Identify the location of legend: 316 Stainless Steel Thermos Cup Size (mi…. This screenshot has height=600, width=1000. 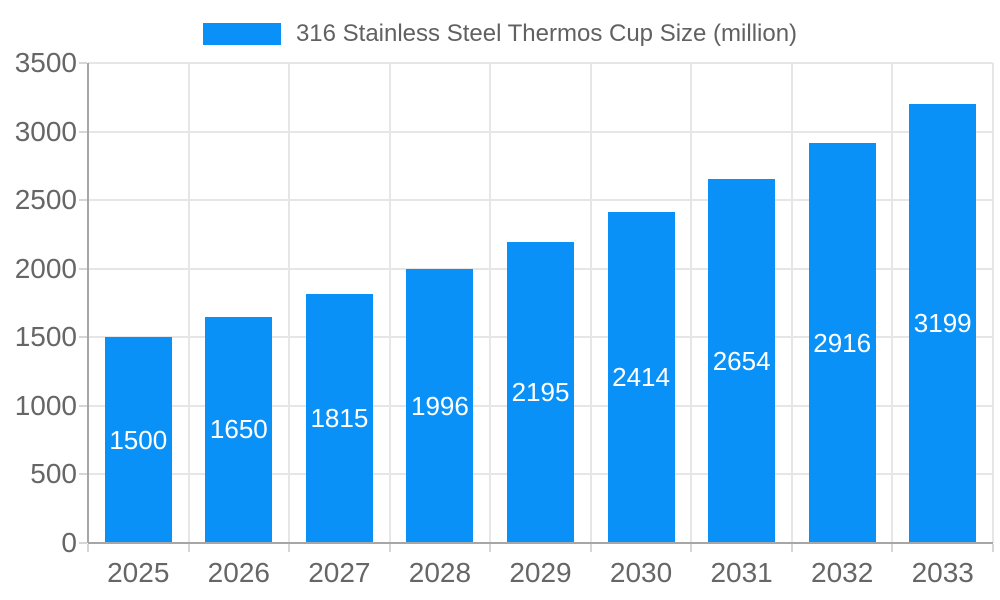
(500, 33).